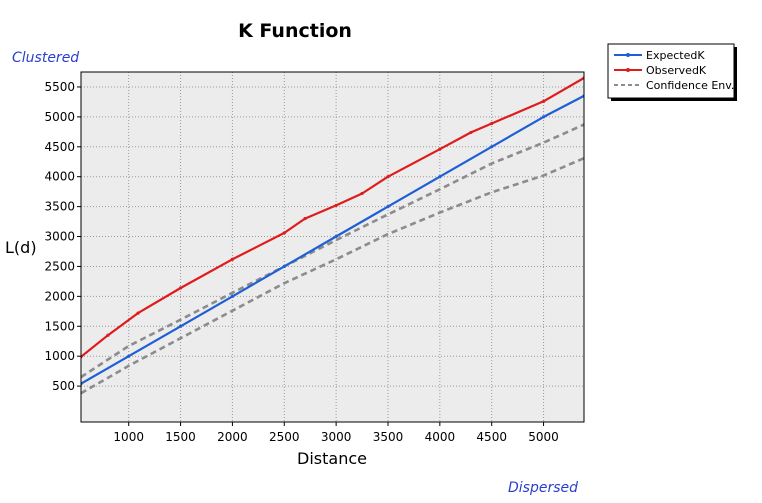  Describe the element at coordinates (543, 437) in the screenshot. I see `x-tick-label: 5000` at that location.